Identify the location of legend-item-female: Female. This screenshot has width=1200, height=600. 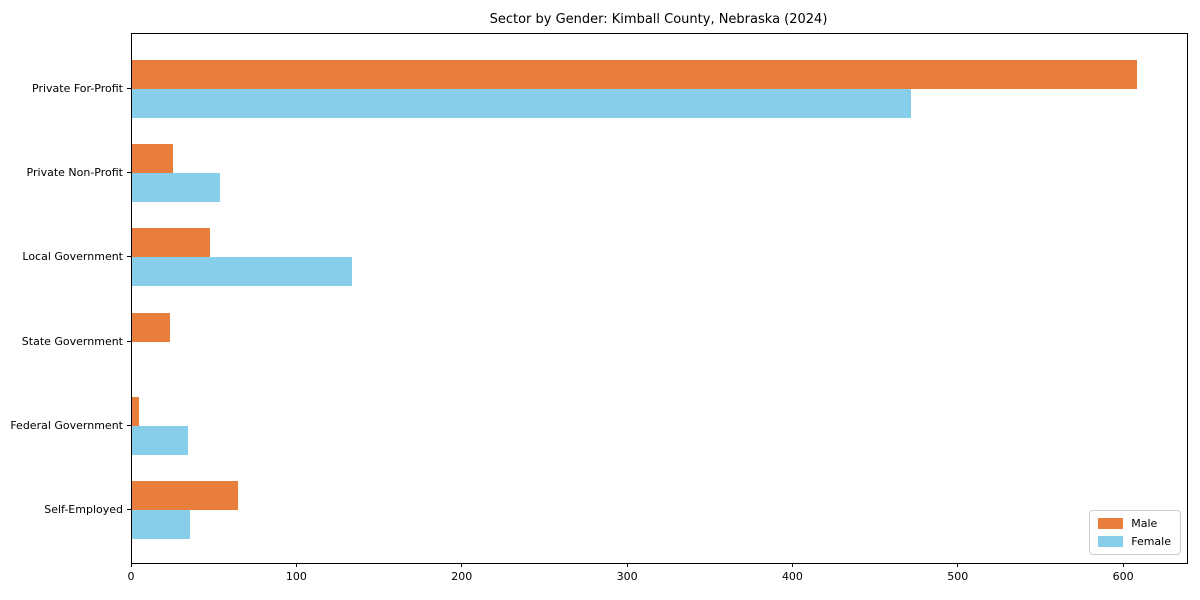
(1134, 541).